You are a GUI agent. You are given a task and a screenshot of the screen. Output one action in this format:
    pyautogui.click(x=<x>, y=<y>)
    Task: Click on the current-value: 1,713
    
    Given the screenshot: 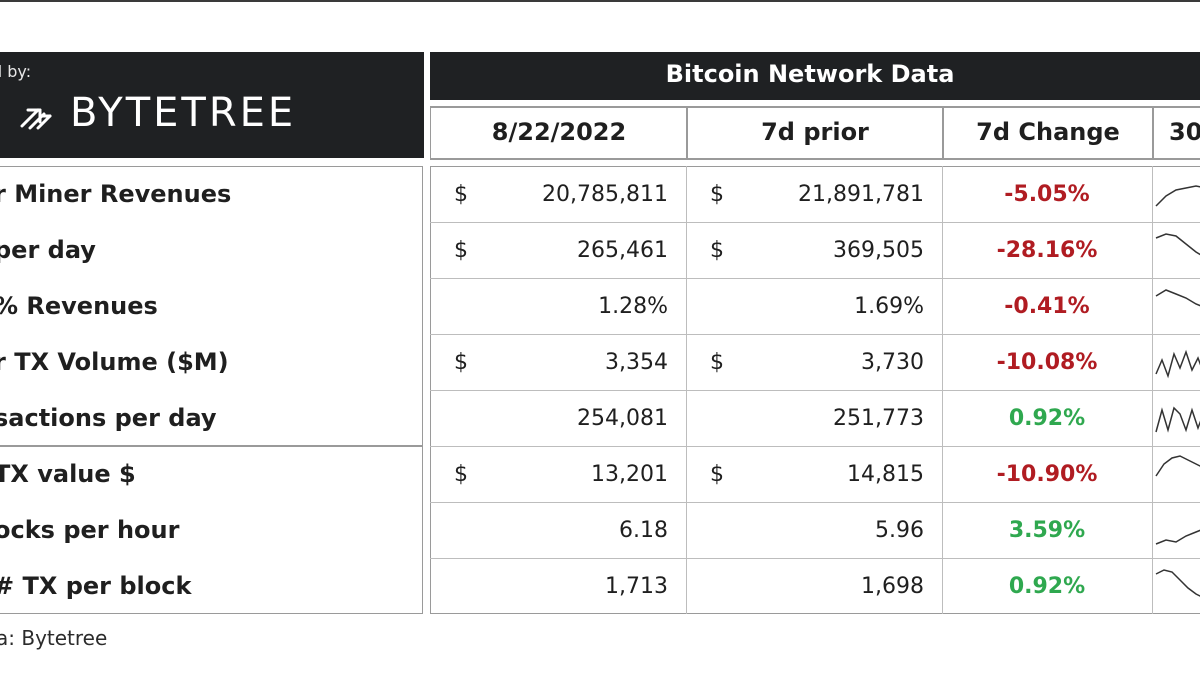 What is the action you would take?
    pyautogui.click(x=636, y=586)
    